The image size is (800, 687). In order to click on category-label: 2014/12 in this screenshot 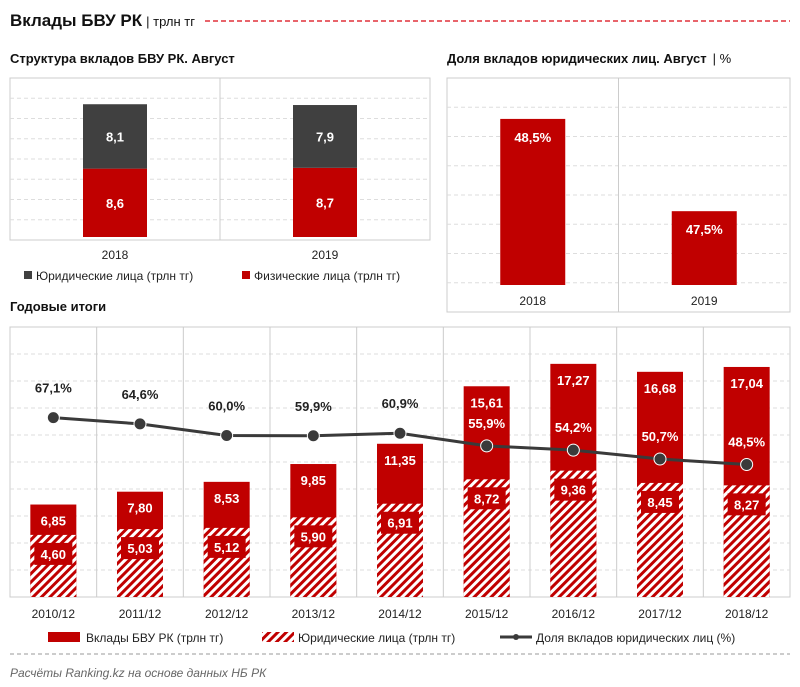, I will do `click(400, 614)`.